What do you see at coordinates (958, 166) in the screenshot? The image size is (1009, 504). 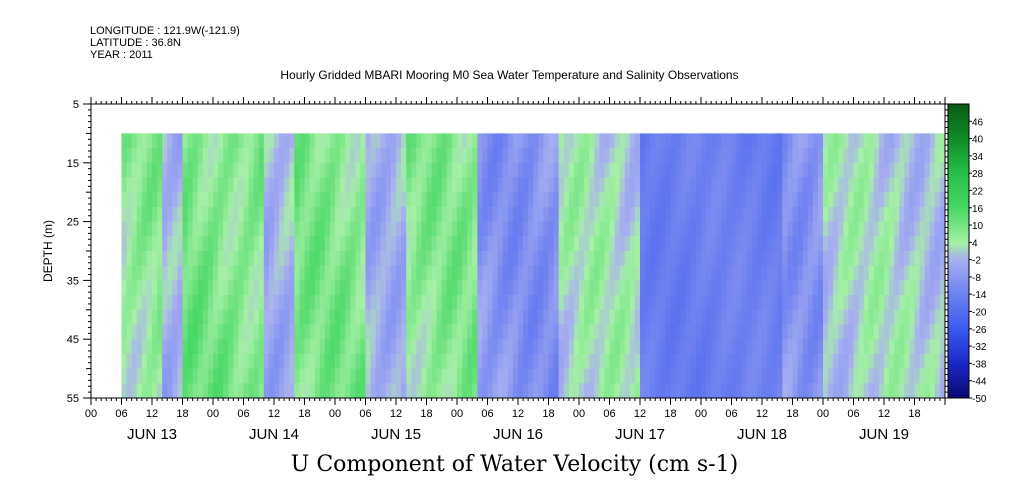 I see `colorbar-band` at bounding box center [958, 166].